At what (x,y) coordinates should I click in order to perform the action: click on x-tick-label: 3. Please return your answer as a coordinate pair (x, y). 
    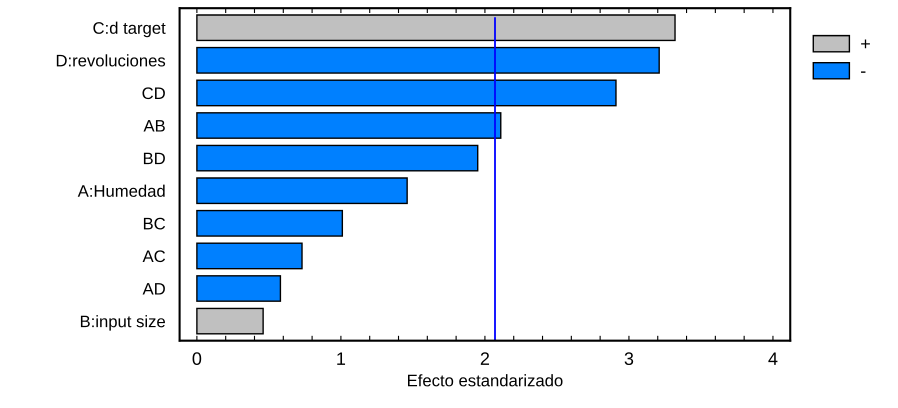
    Looking at the image, I should click on (629, 359).